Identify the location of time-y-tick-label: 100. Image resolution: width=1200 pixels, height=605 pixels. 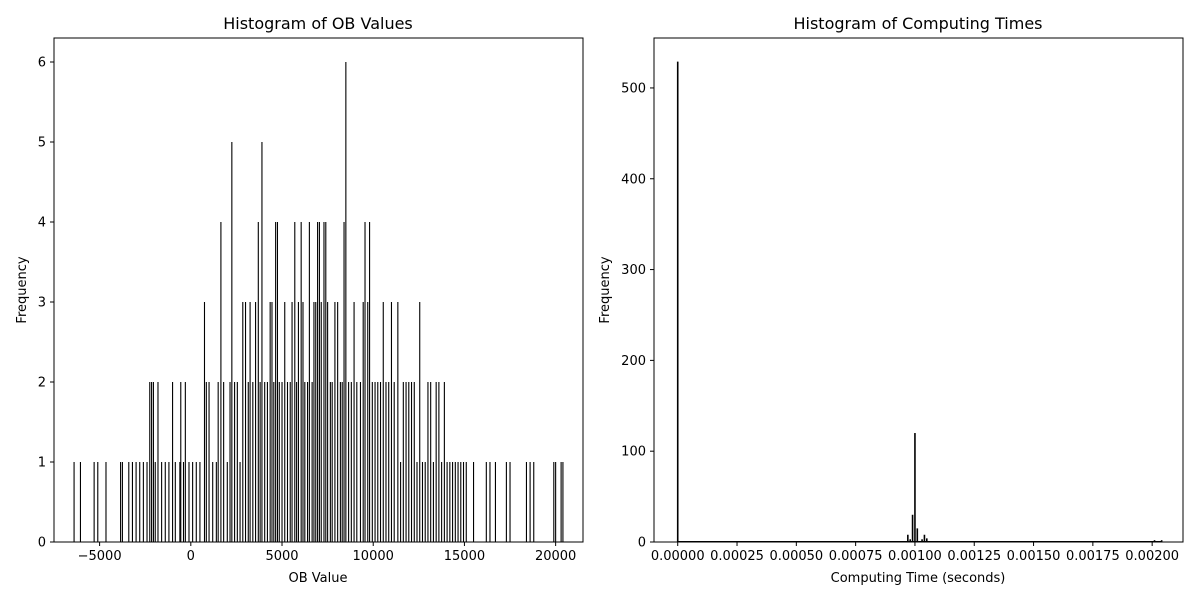
(633, 452).